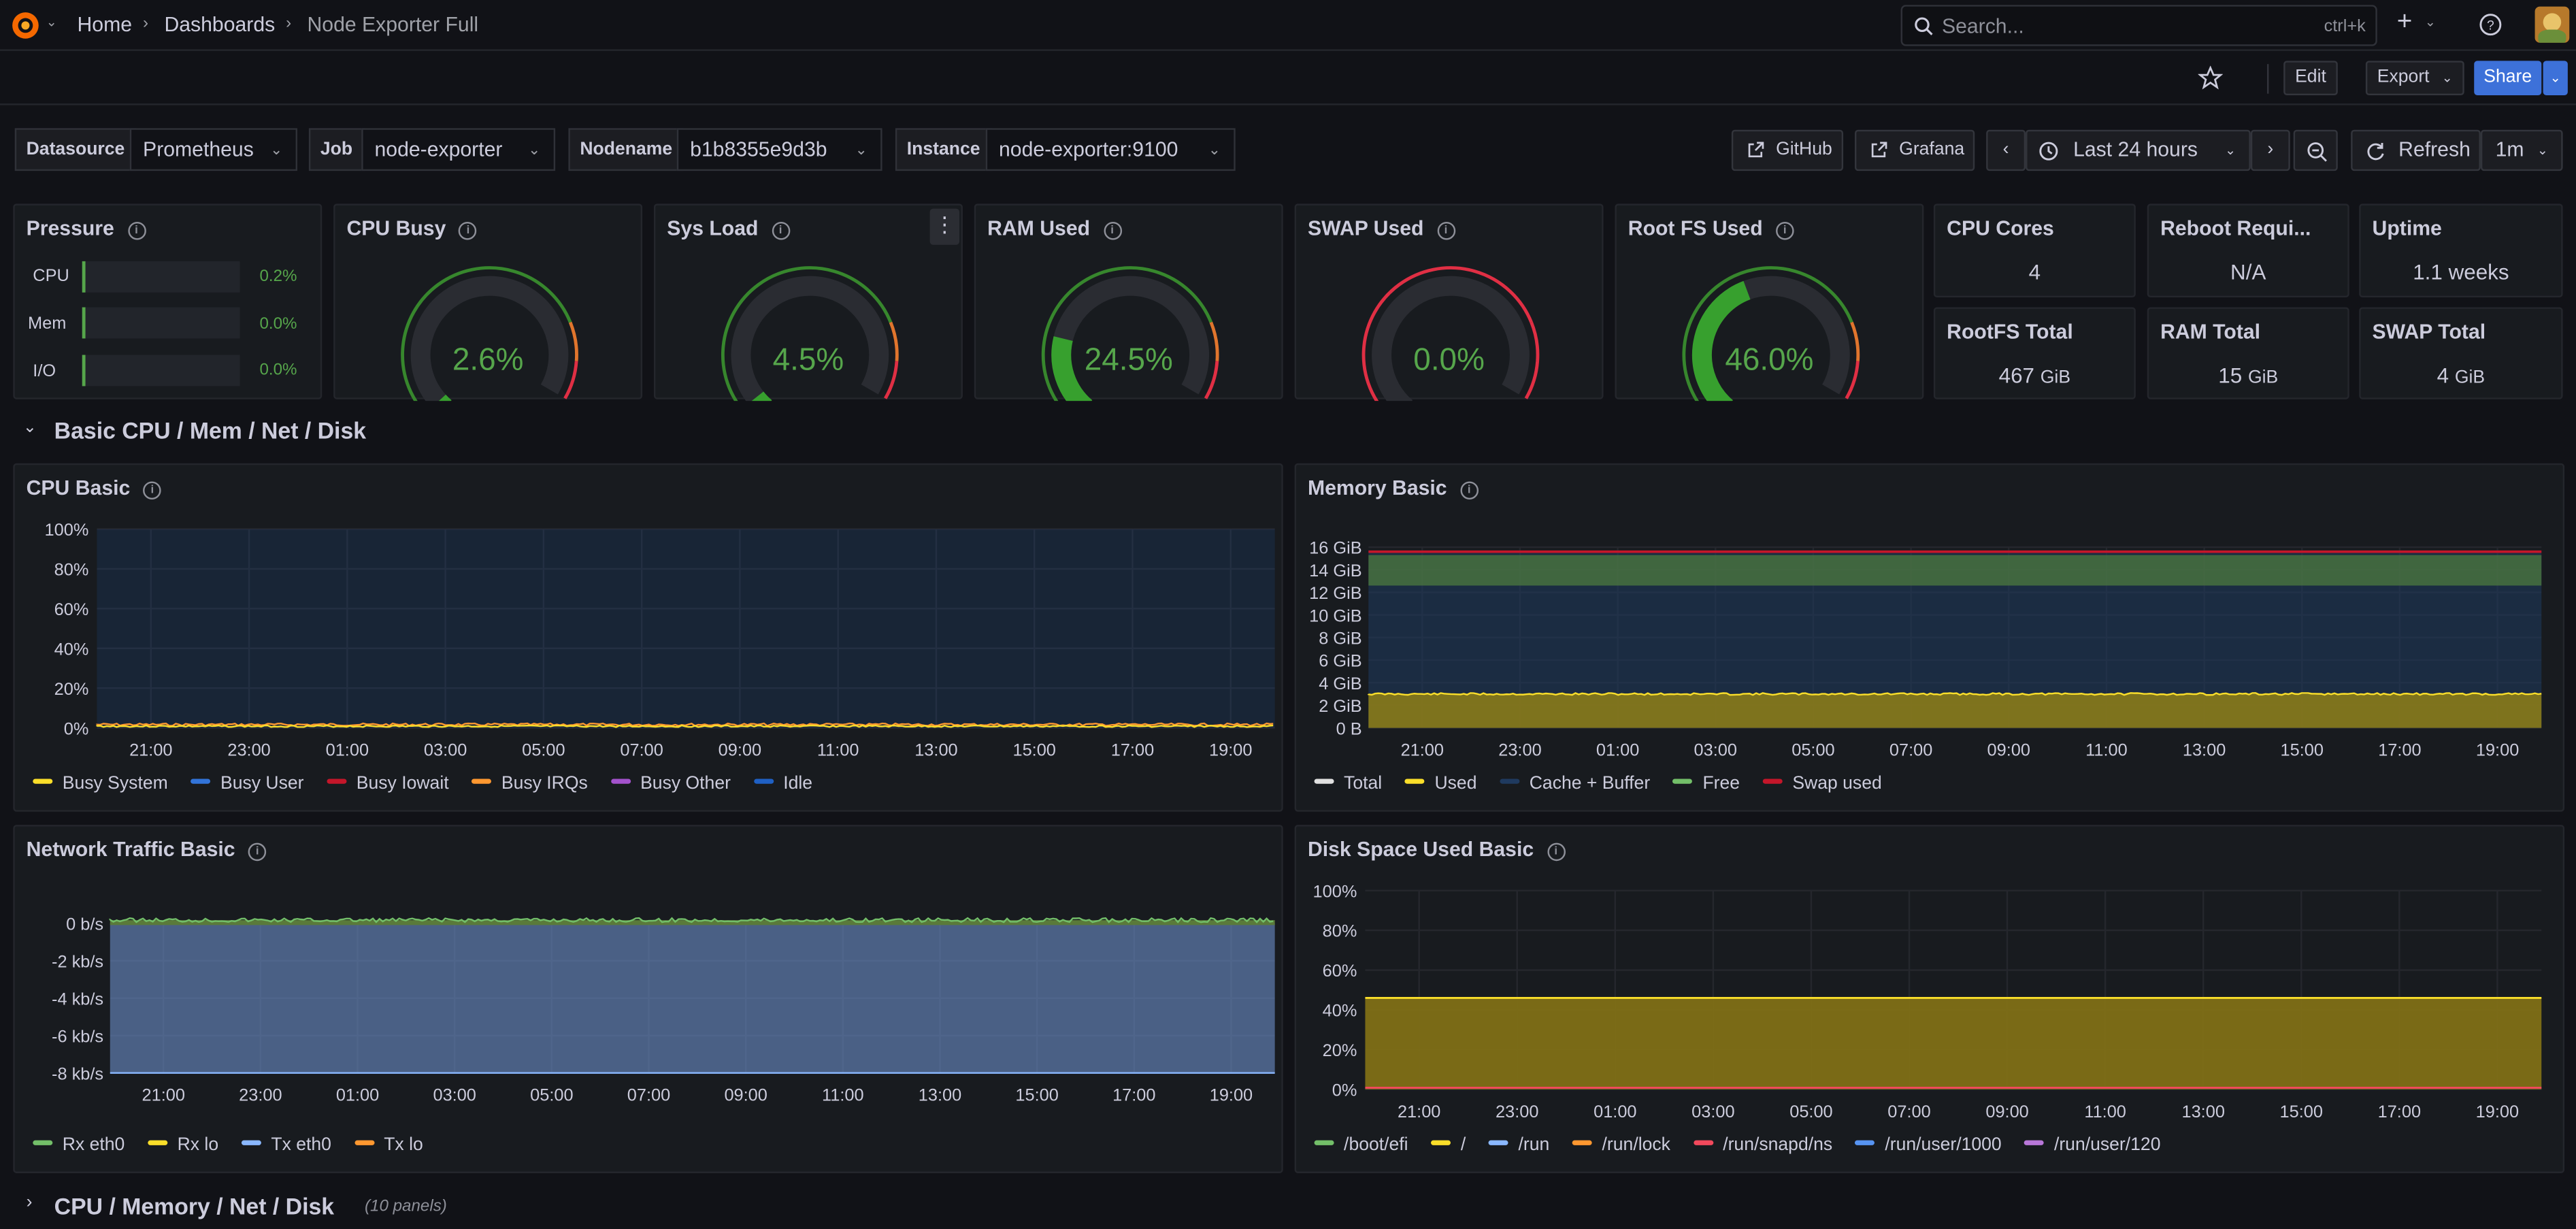  I want to click on y-tick-label: -8 kb/s, so click(77, 1074).